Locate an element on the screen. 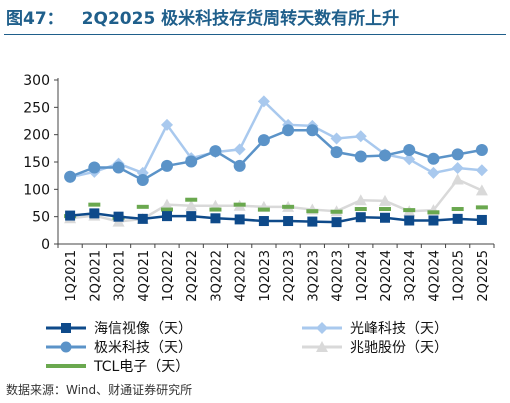  series-3-line is located at coordinates (276, 200).